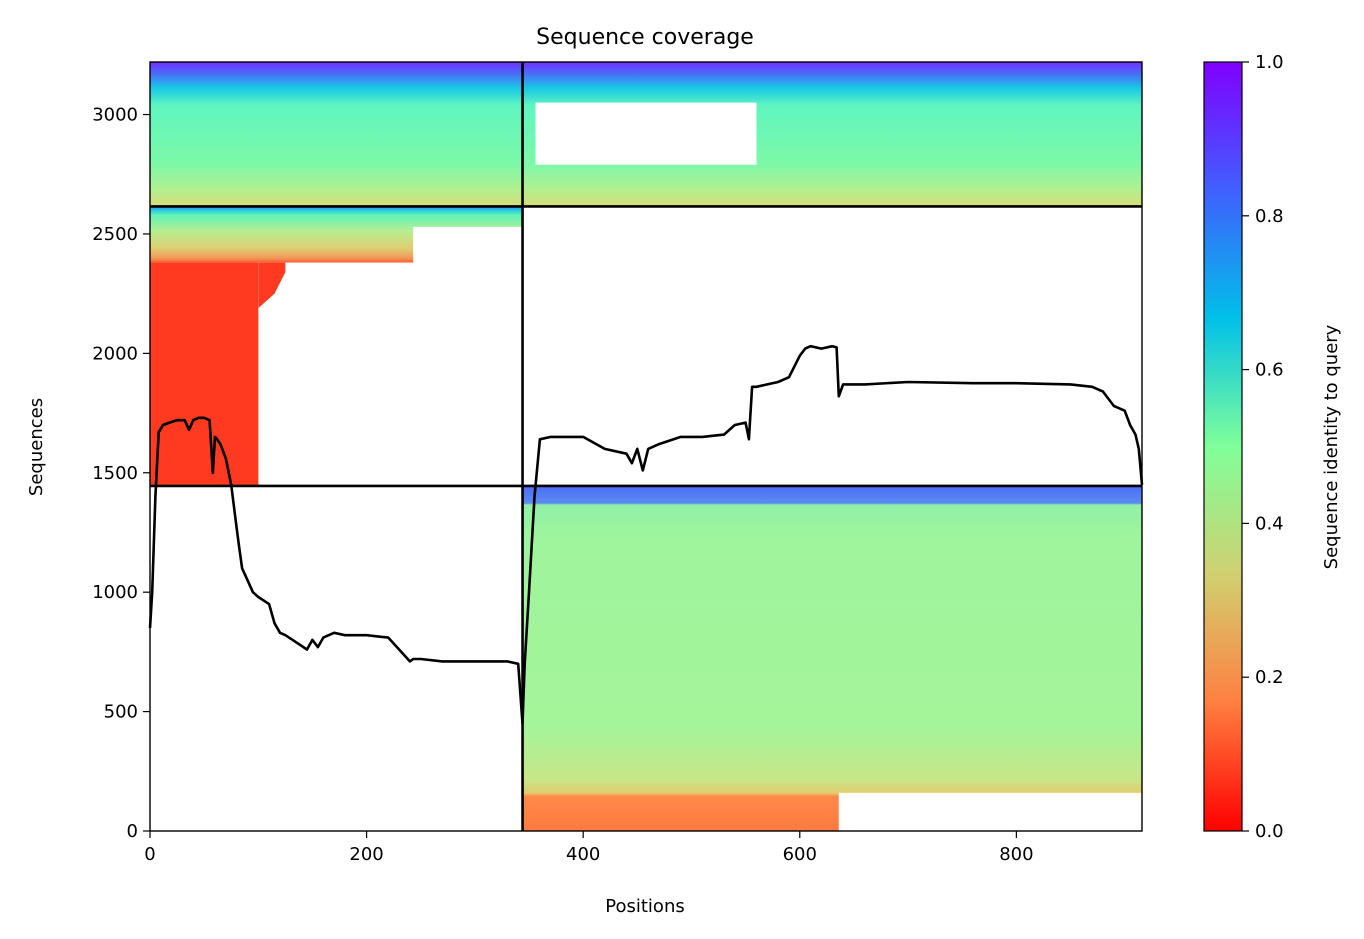 The width and height of the screenshot is (1364, 939). Describe the element at coordinates (115, 592) in the screenshot. I see `y-tick-label: 1000` at that location.